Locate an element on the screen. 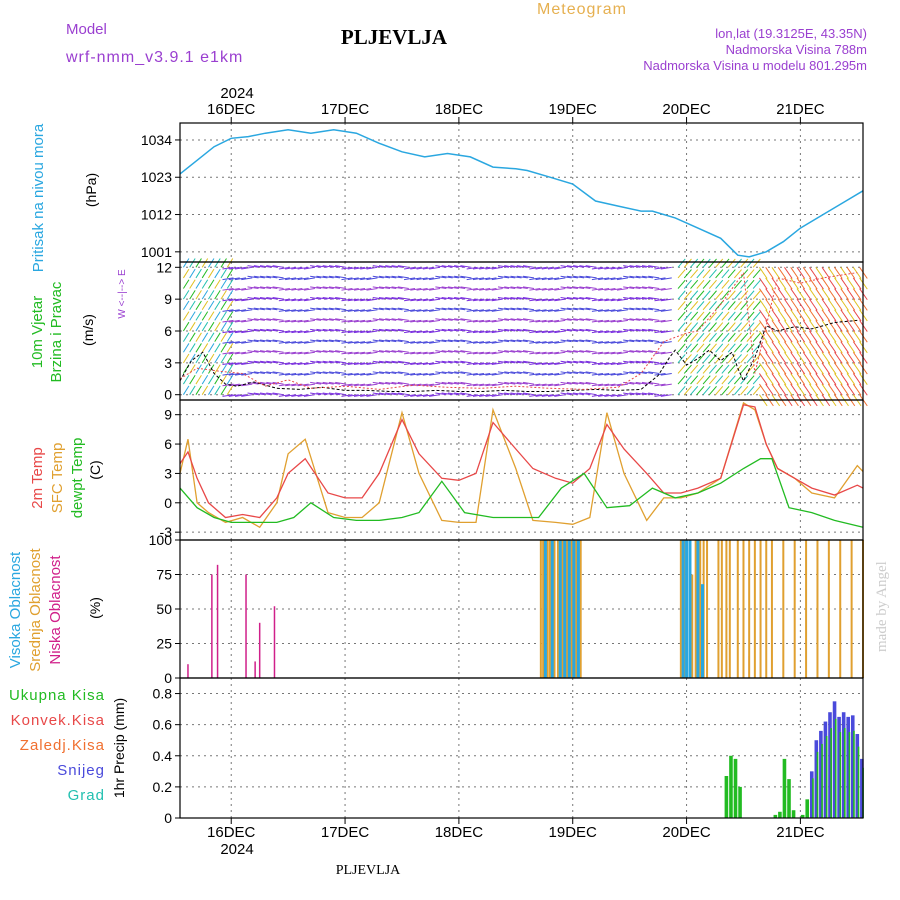 The height and width of the screenshot is (900, 900). top-day-label: 21DEC is located at coordinates (800, 109).